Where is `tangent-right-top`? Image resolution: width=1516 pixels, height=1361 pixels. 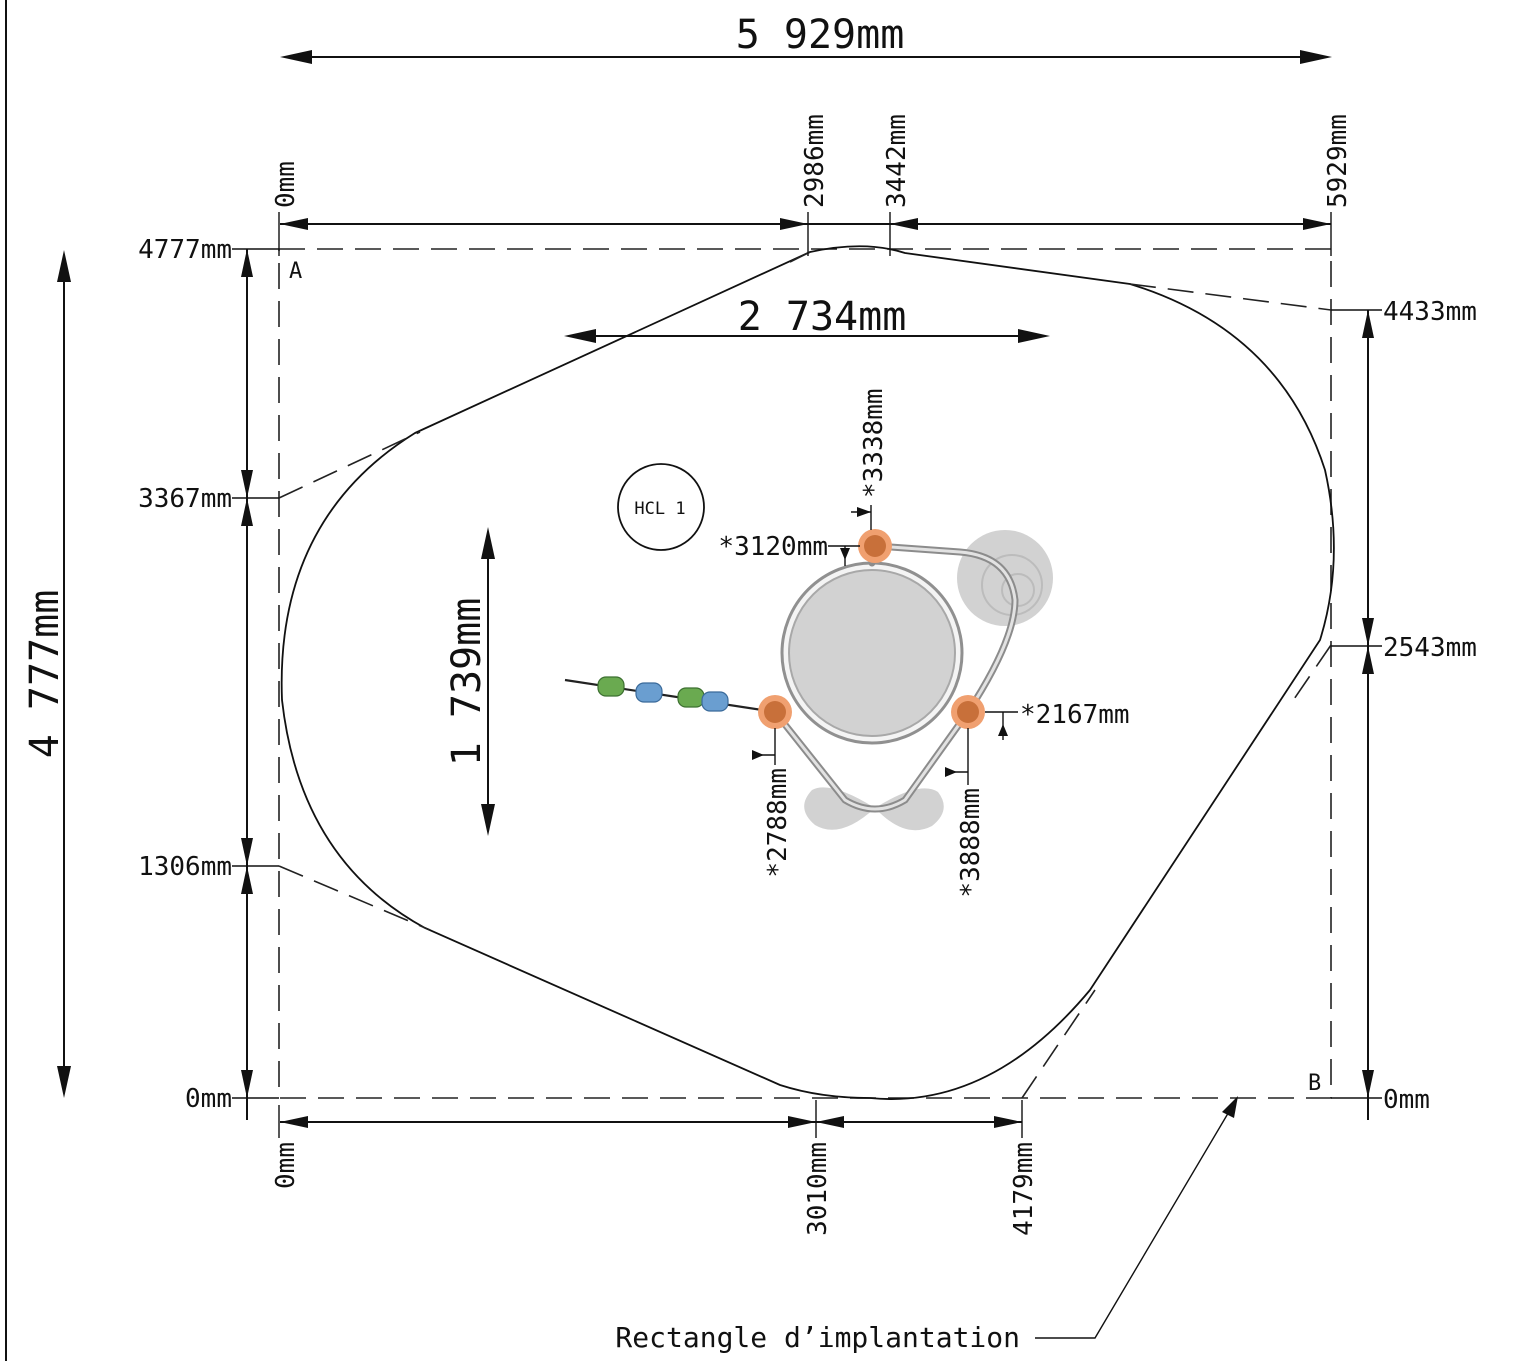
tangent-right-top is located at coordinates (1230, 297).